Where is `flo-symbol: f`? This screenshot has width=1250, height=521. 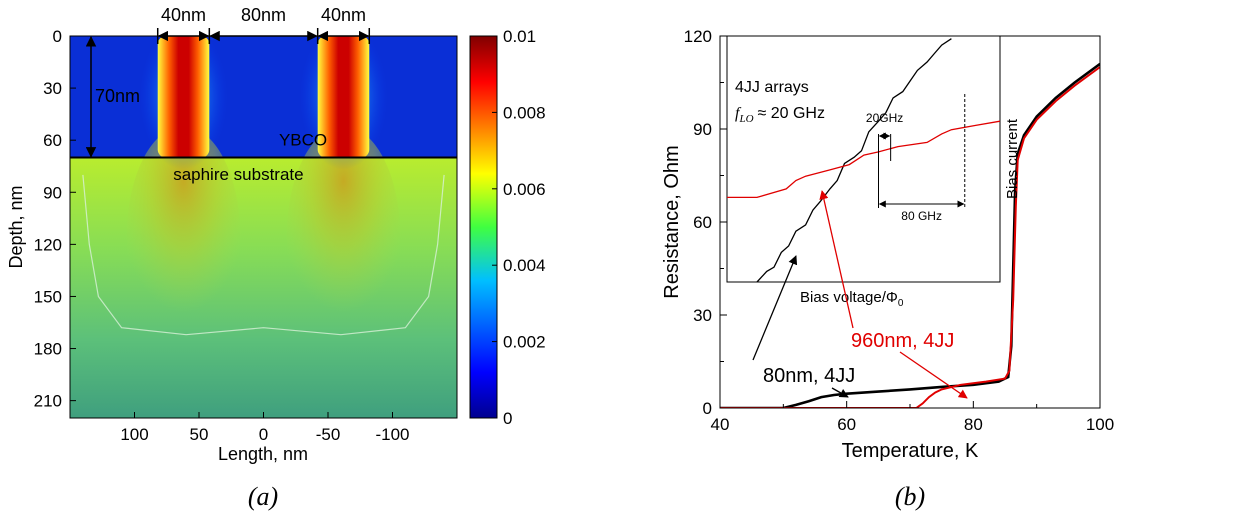 flo-symbol: f is located at coordinates (738, 113).